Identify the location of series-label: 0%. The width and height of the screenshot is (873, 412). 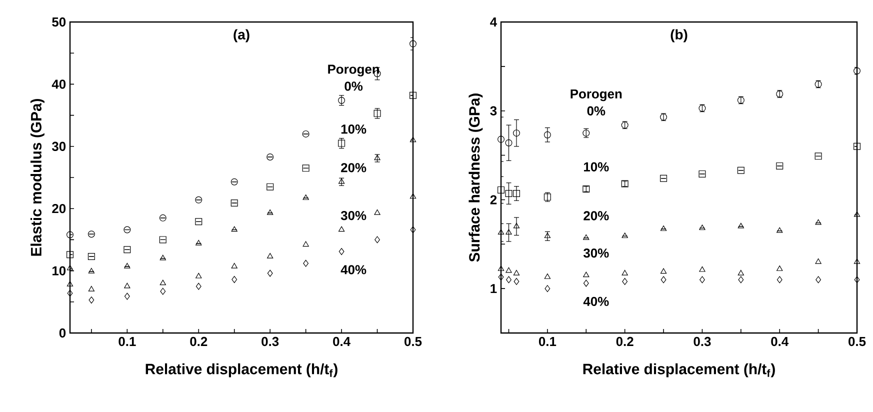
(596, 111).